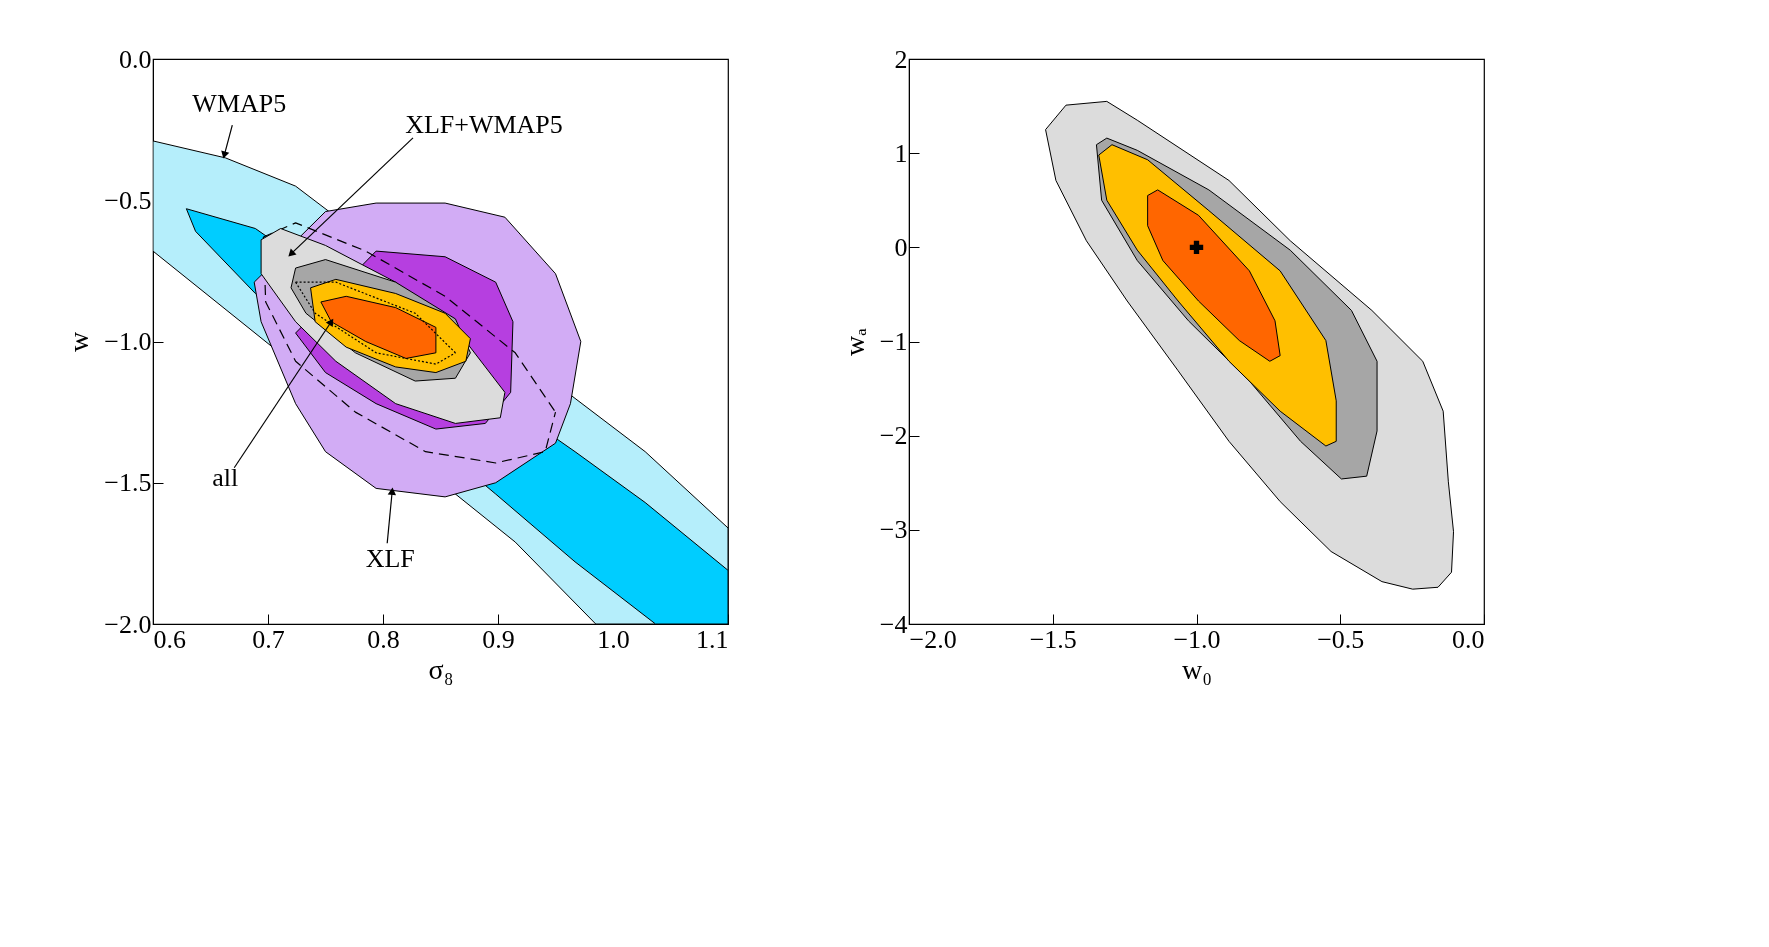 This screenshot has width=1769, height=947. I want to click on y-tick-label: −1, so click(893, 341).